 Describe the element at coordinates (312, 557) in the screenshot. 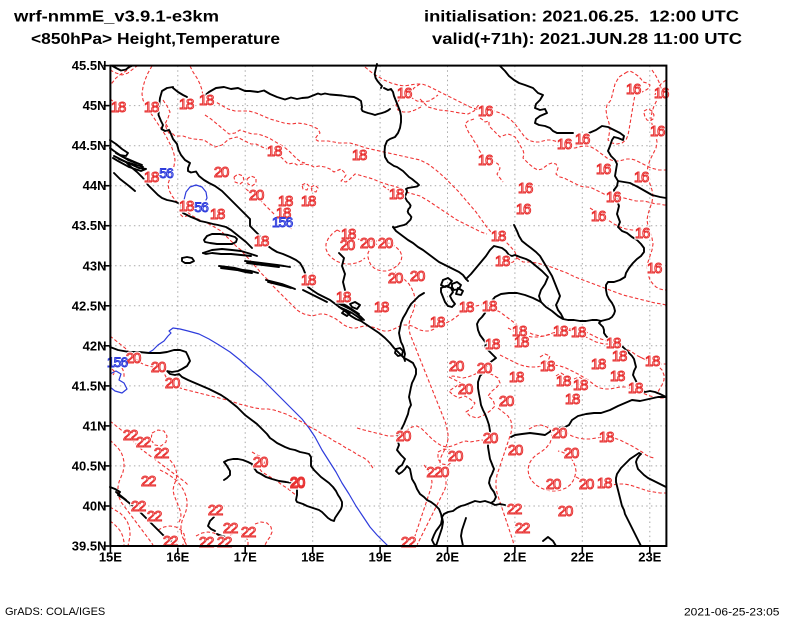

I see `svg-text: 18E` at that location.